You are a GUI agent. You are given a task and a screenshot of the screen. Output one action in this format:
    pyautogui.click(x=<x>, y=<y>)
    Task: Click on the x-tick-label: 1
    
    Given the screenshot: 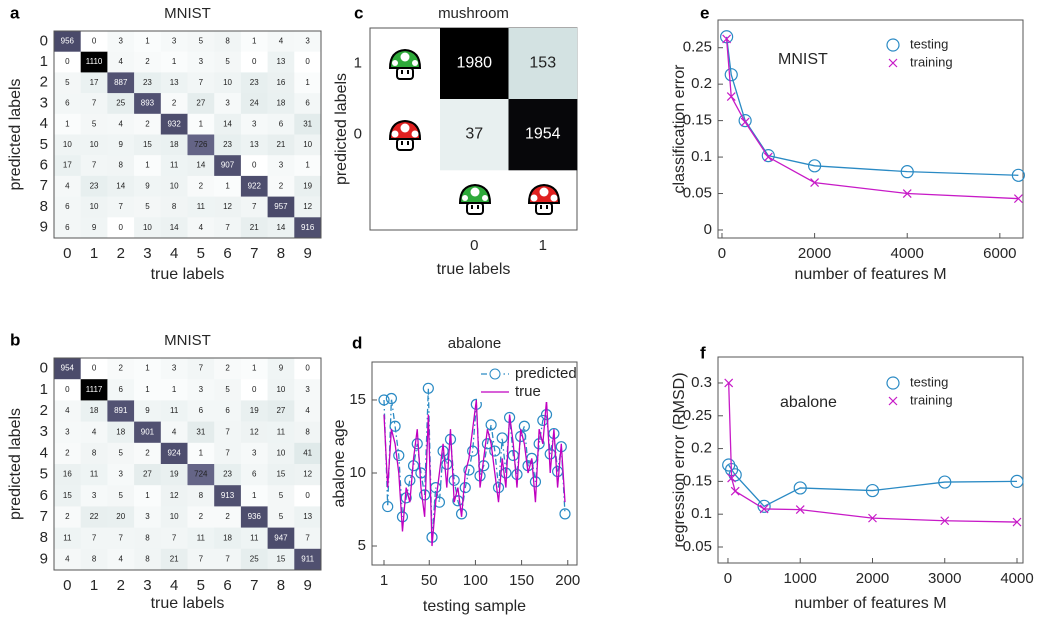 What is the action you would take?
    pyautogui.click(x=94, y=253)
    